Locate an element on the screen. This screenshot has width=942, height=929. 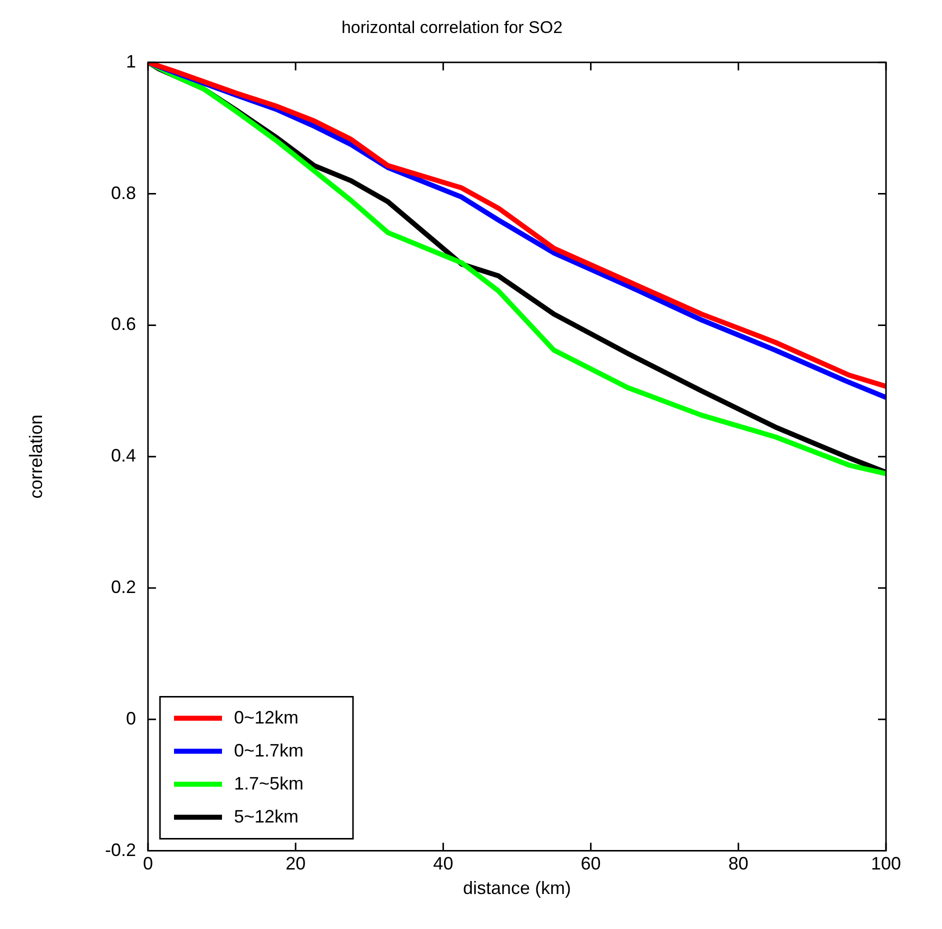
legend-label: 5~12km is located at coordinates (266, 816).